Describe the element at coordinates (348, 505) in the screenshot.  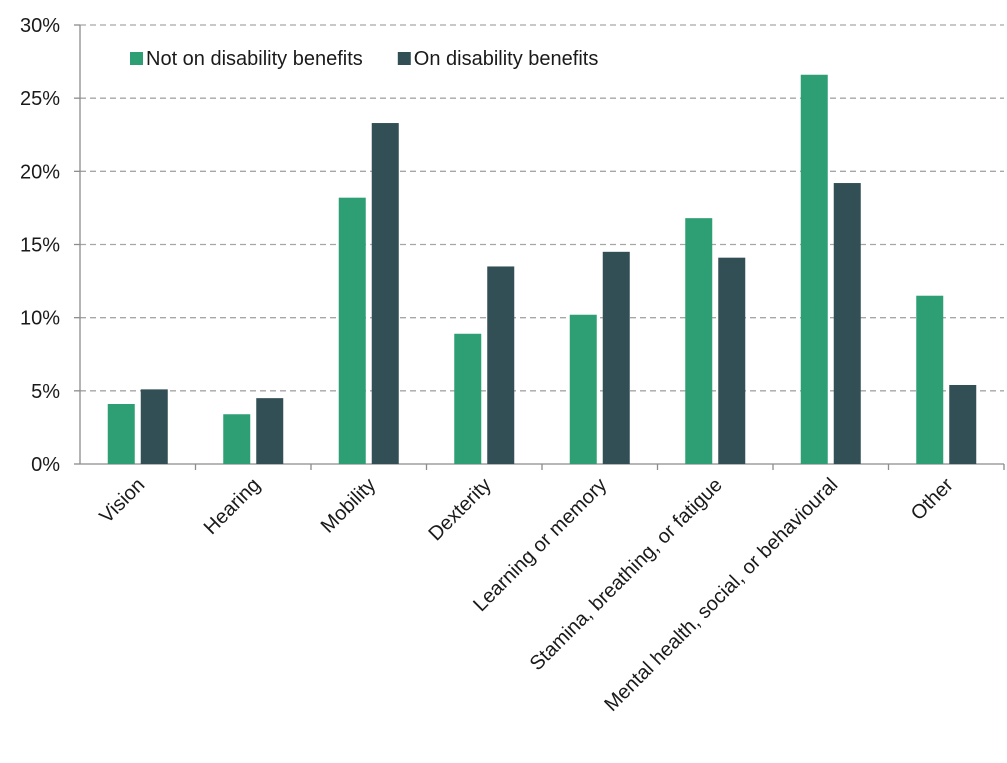
I see `x-tick-label: Mobility` at that location.